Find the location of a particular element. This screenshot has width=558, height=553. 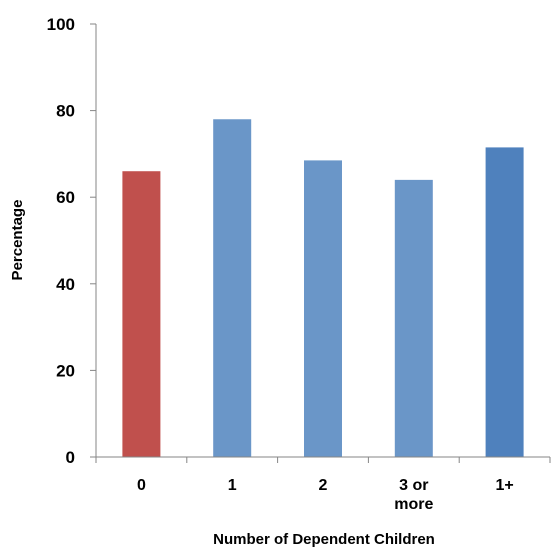

x-axis-title: Number of Dependent Children is located at coordinates (324, 539).